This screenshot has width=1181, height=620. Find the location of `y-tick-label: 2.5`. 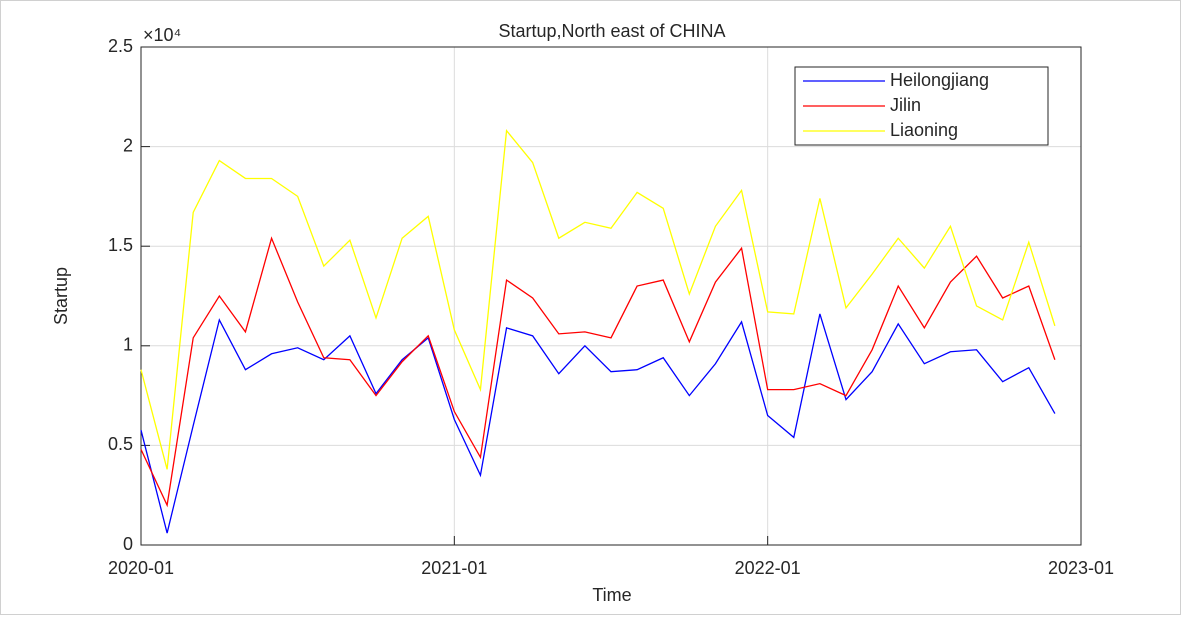

y-tick-label: 2.5 is located at coordinates (120, 46).